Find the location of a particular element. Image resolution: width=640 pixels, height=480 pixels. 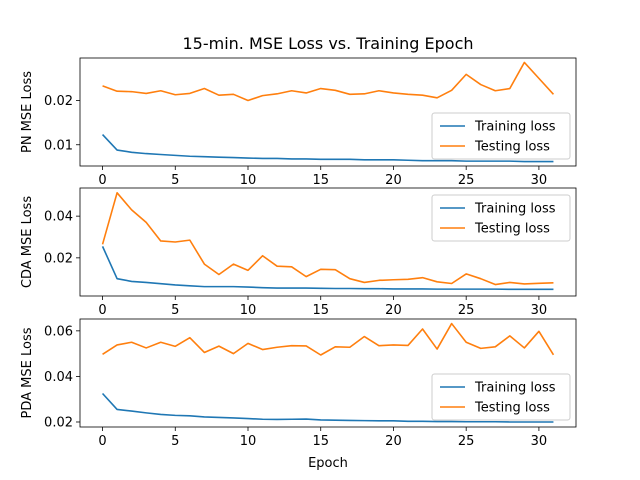

chart-title: 15-min. MSE Loss vs. Training Epoch is located at coordinates (328, 43).